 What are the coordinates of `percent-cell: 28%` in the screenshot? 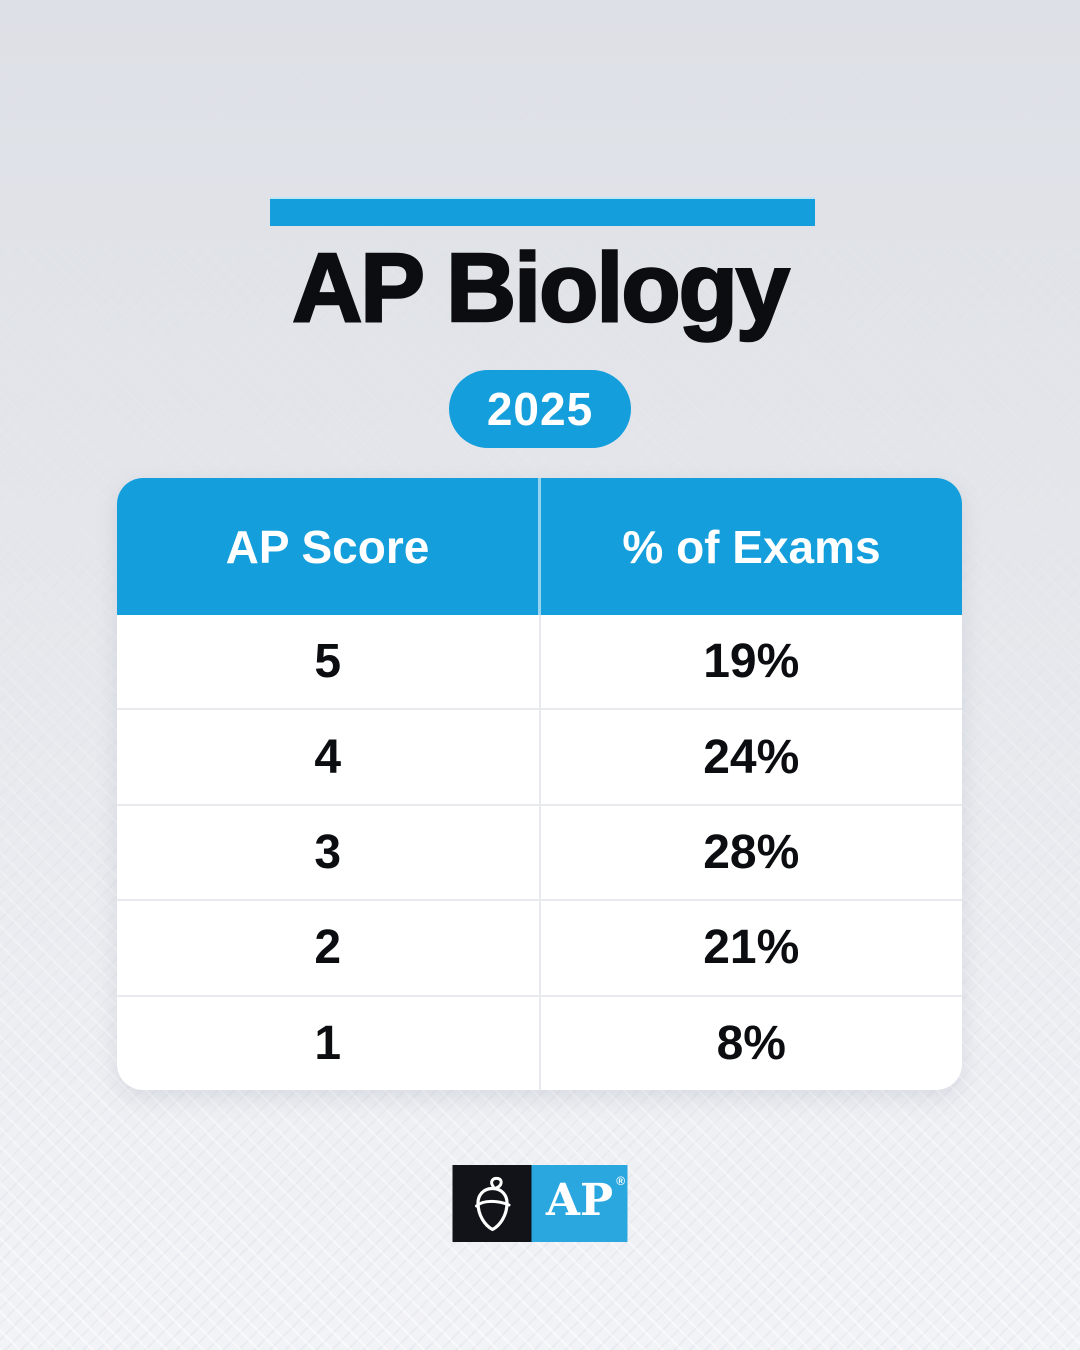 It's located at (751, 853).